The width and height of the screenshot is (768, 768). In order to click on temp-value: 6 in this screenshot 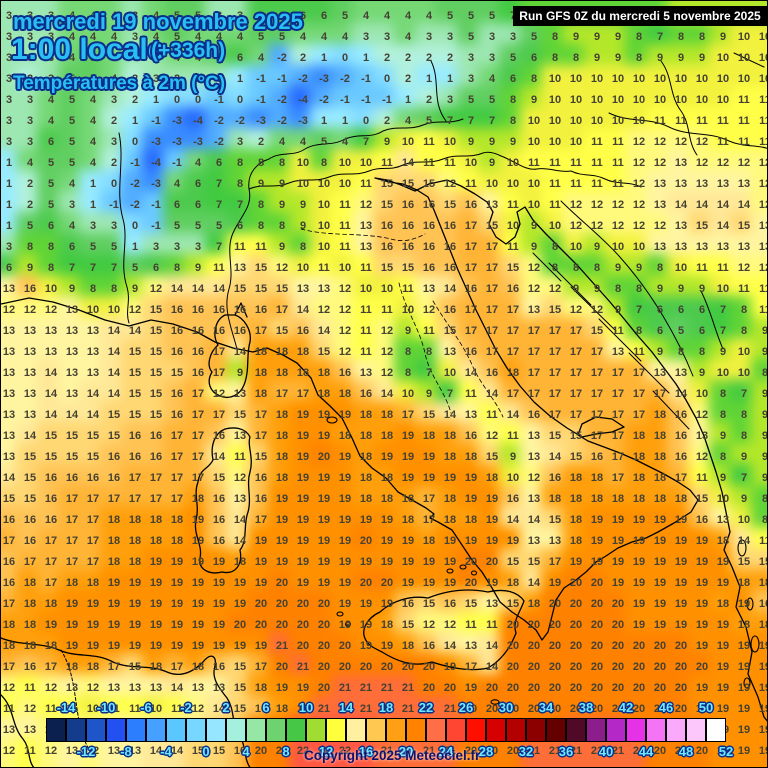, I will do `click(534, 58)`.